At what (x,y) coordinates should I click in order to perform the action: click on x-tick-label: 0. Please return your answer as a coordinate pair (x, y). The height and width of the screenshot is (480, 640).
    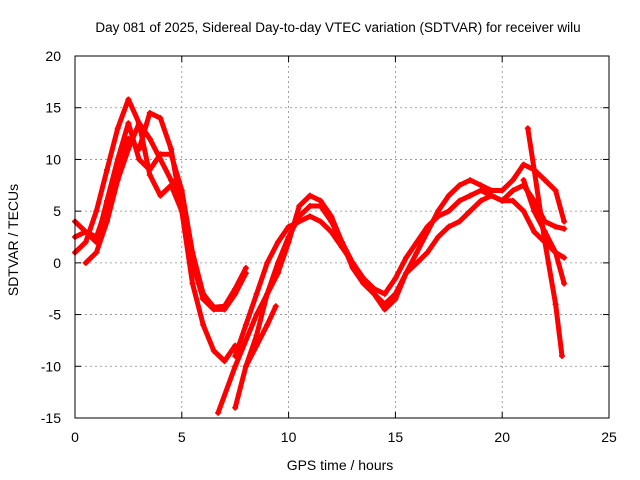
    Looking at the image, I should click on (75, 437).